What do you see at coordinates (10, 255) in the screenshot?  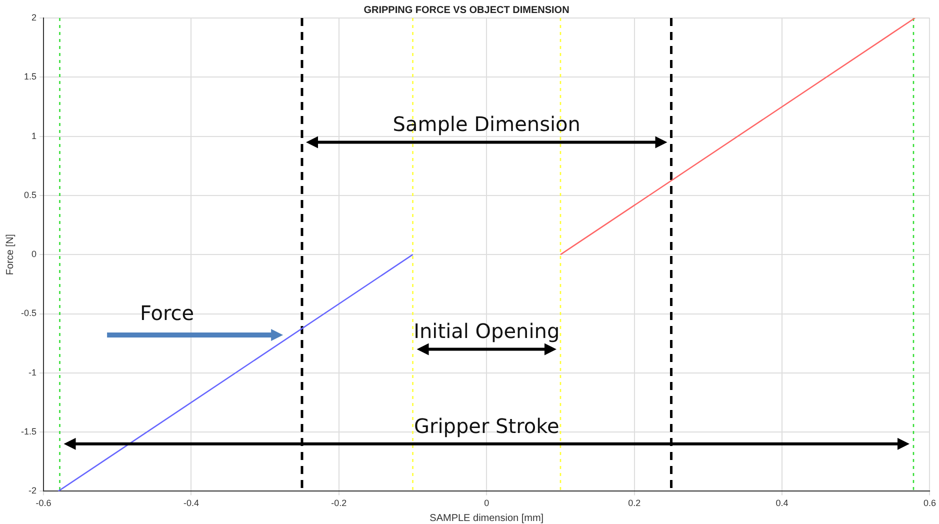 I see `y-axis-title: Force [N]` at bounding box center [10, 255].